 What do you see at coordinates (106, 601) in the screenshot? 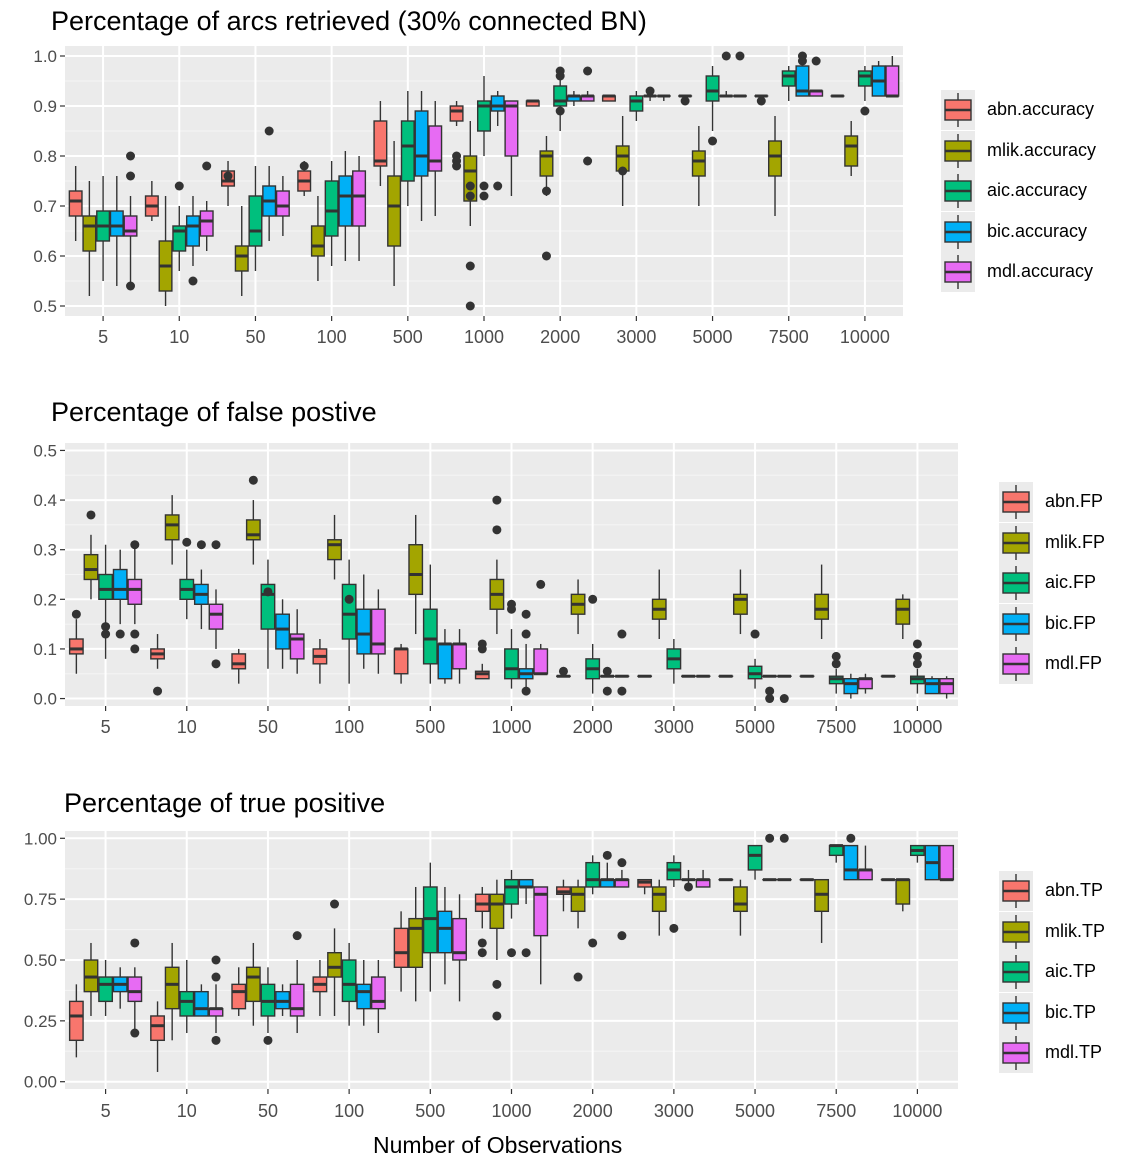
I see `box-aic.FP-5` at bounding box center [106, 601].